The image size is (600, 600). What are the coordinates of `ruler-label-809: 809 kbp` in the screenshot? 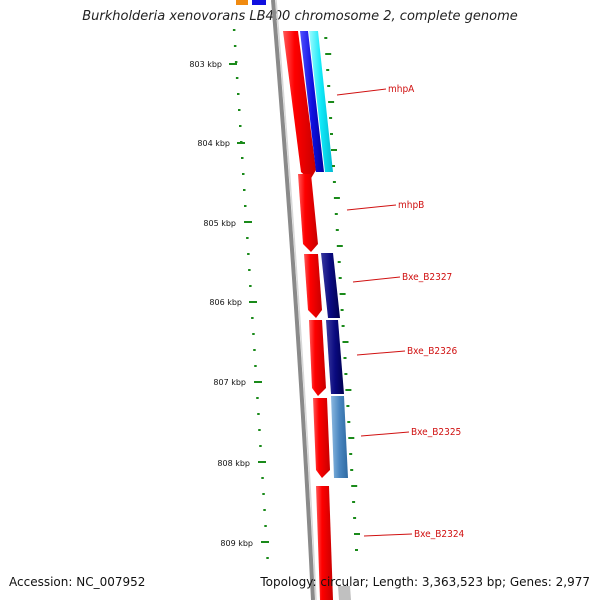 It's located at (236, 543).